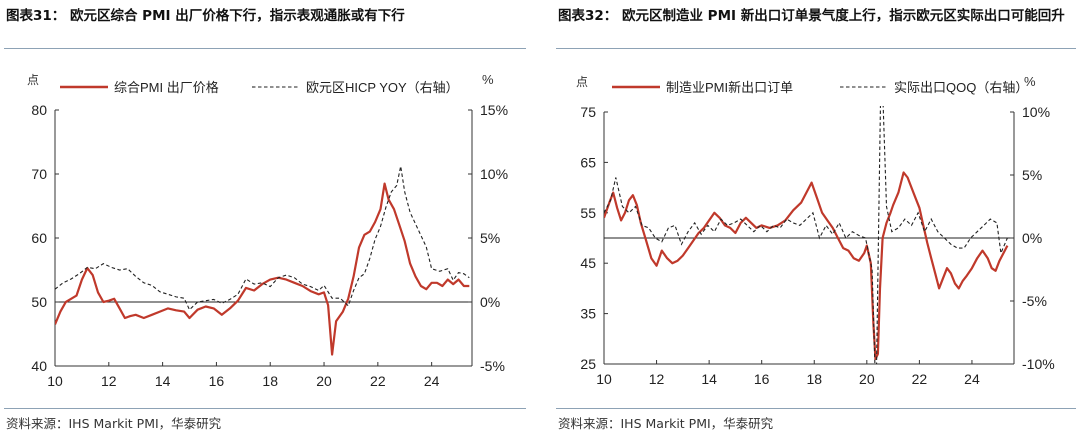 The width and height of the screenshot is (1080, 440). I want to click on series-line-dashed, so click(262, 238).